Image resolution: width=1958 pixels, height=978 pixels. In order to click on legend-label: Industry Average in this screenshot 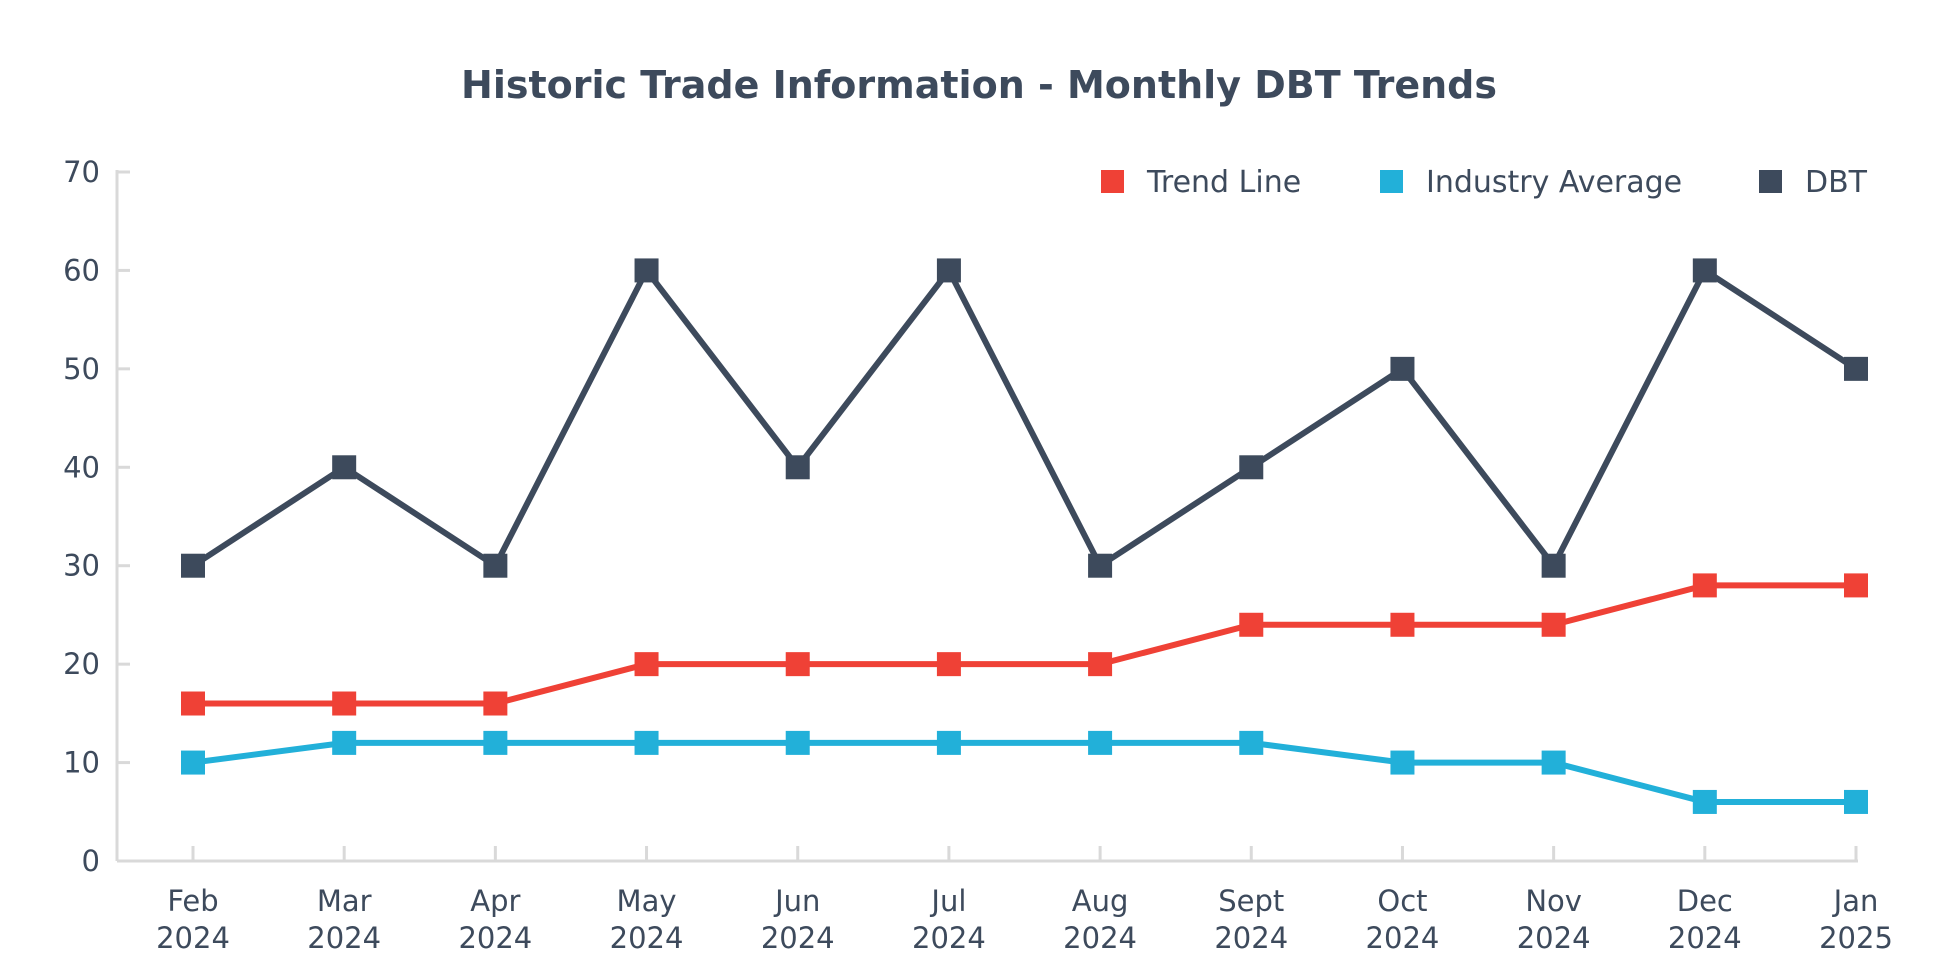, I will do `click(1554, 182)`.